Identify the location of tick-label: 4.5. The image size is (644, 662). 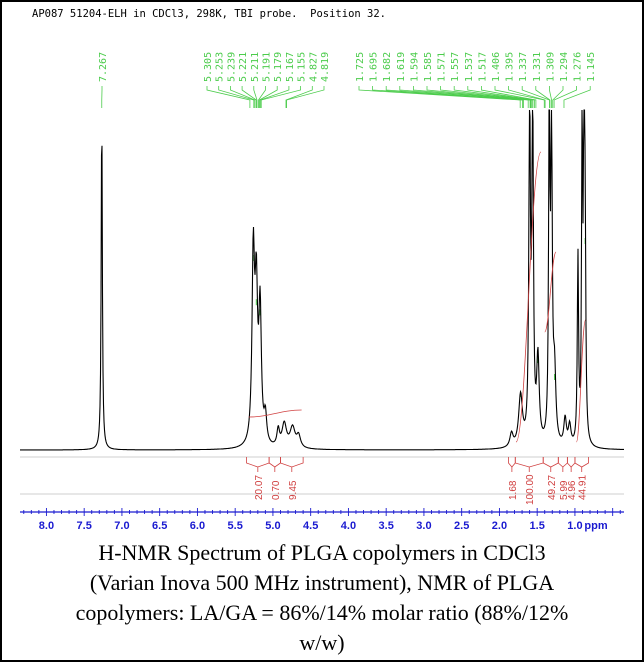
(310, 526).